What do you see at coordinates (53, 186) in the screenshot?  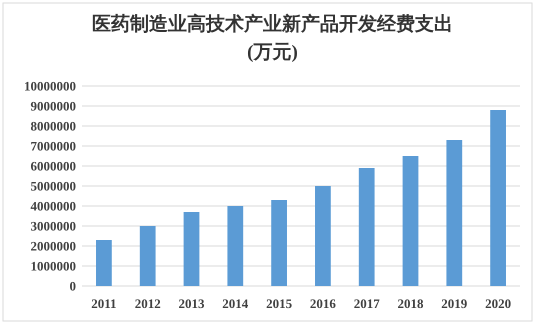 I see `y-tick-label: 5000000` at bounding box center [53, 186].